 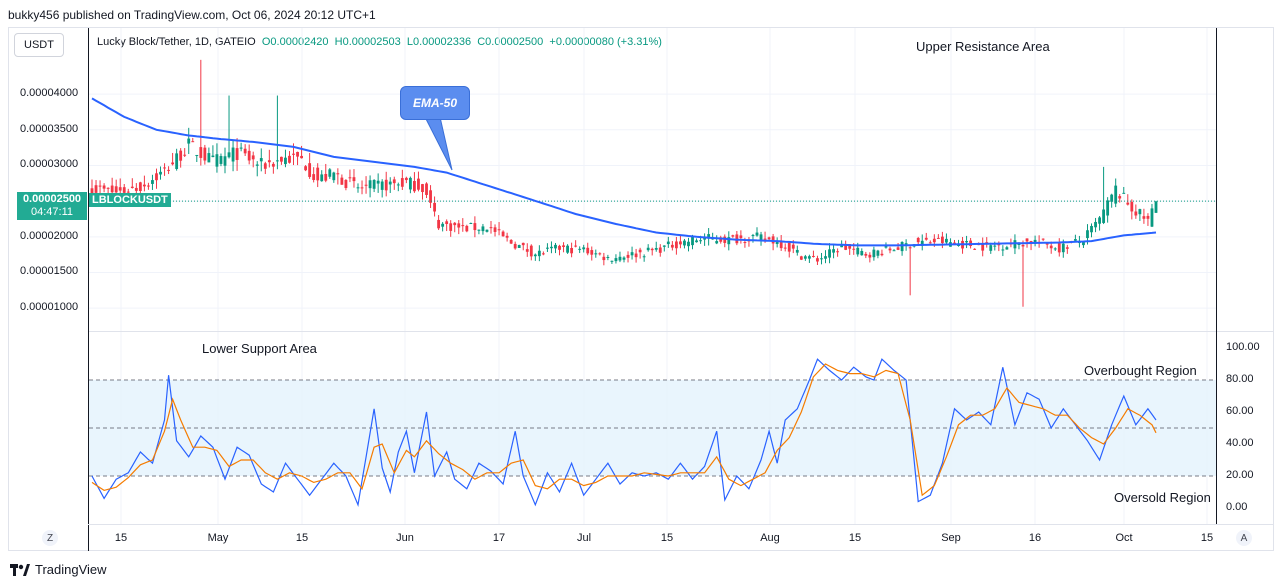 I want to click on price-tick-label: 0.00001000, so click(x=49, y=307).